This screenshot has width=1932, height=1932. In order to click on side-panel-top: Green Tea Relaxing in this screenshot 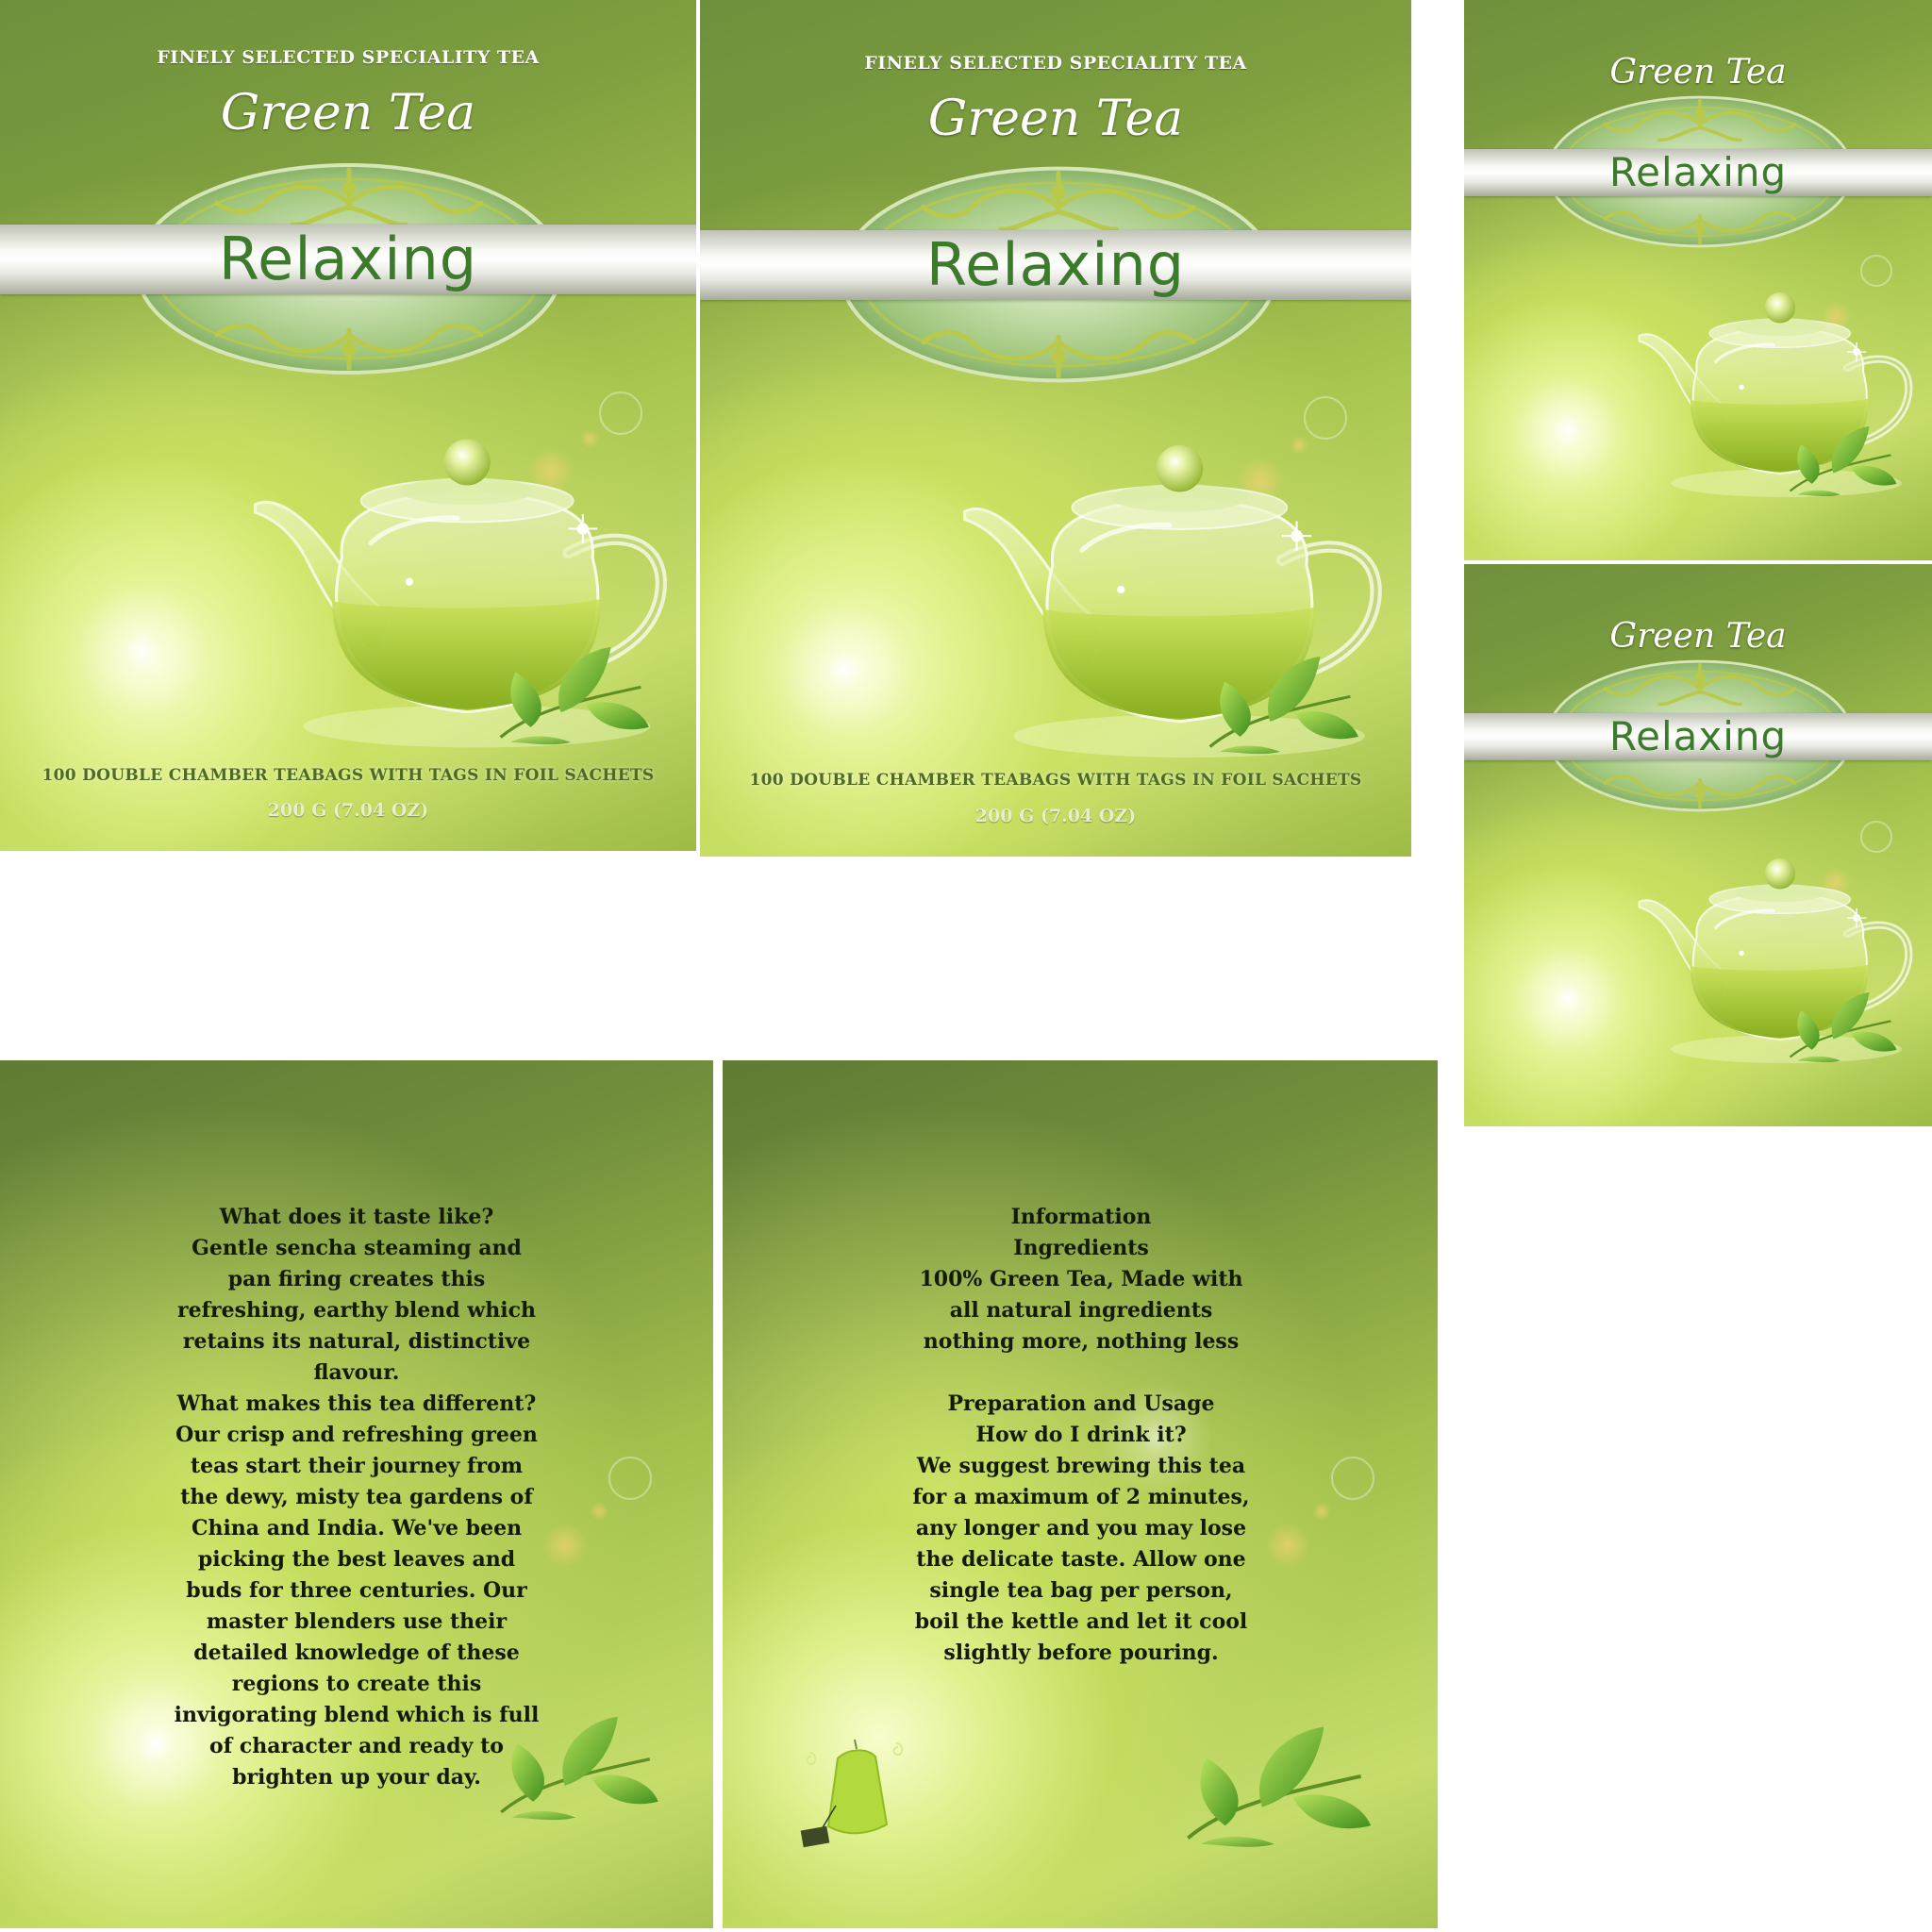, I will do `click(1698, 280)`.